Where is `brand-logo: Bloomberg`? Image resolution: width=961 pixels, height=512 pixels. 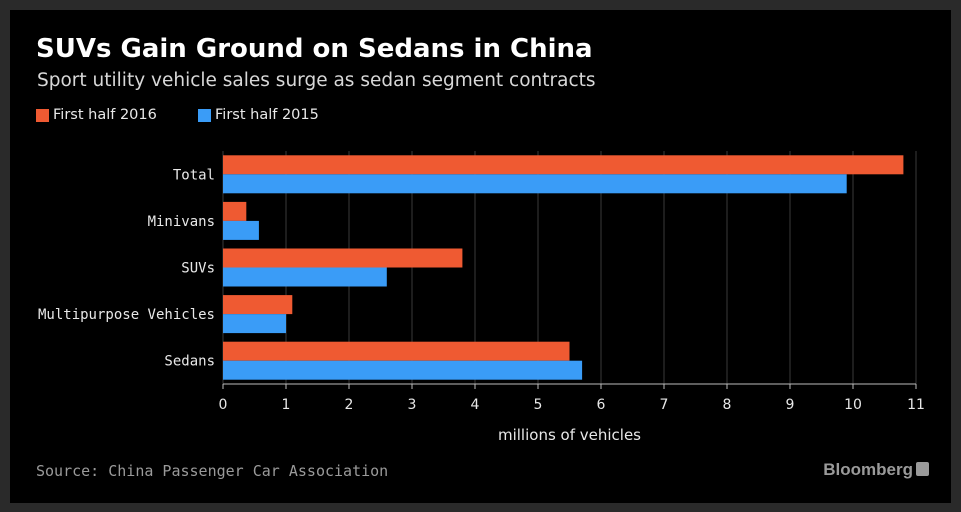 brand-logo: Bloomberg is located at coordinates (868, 469).